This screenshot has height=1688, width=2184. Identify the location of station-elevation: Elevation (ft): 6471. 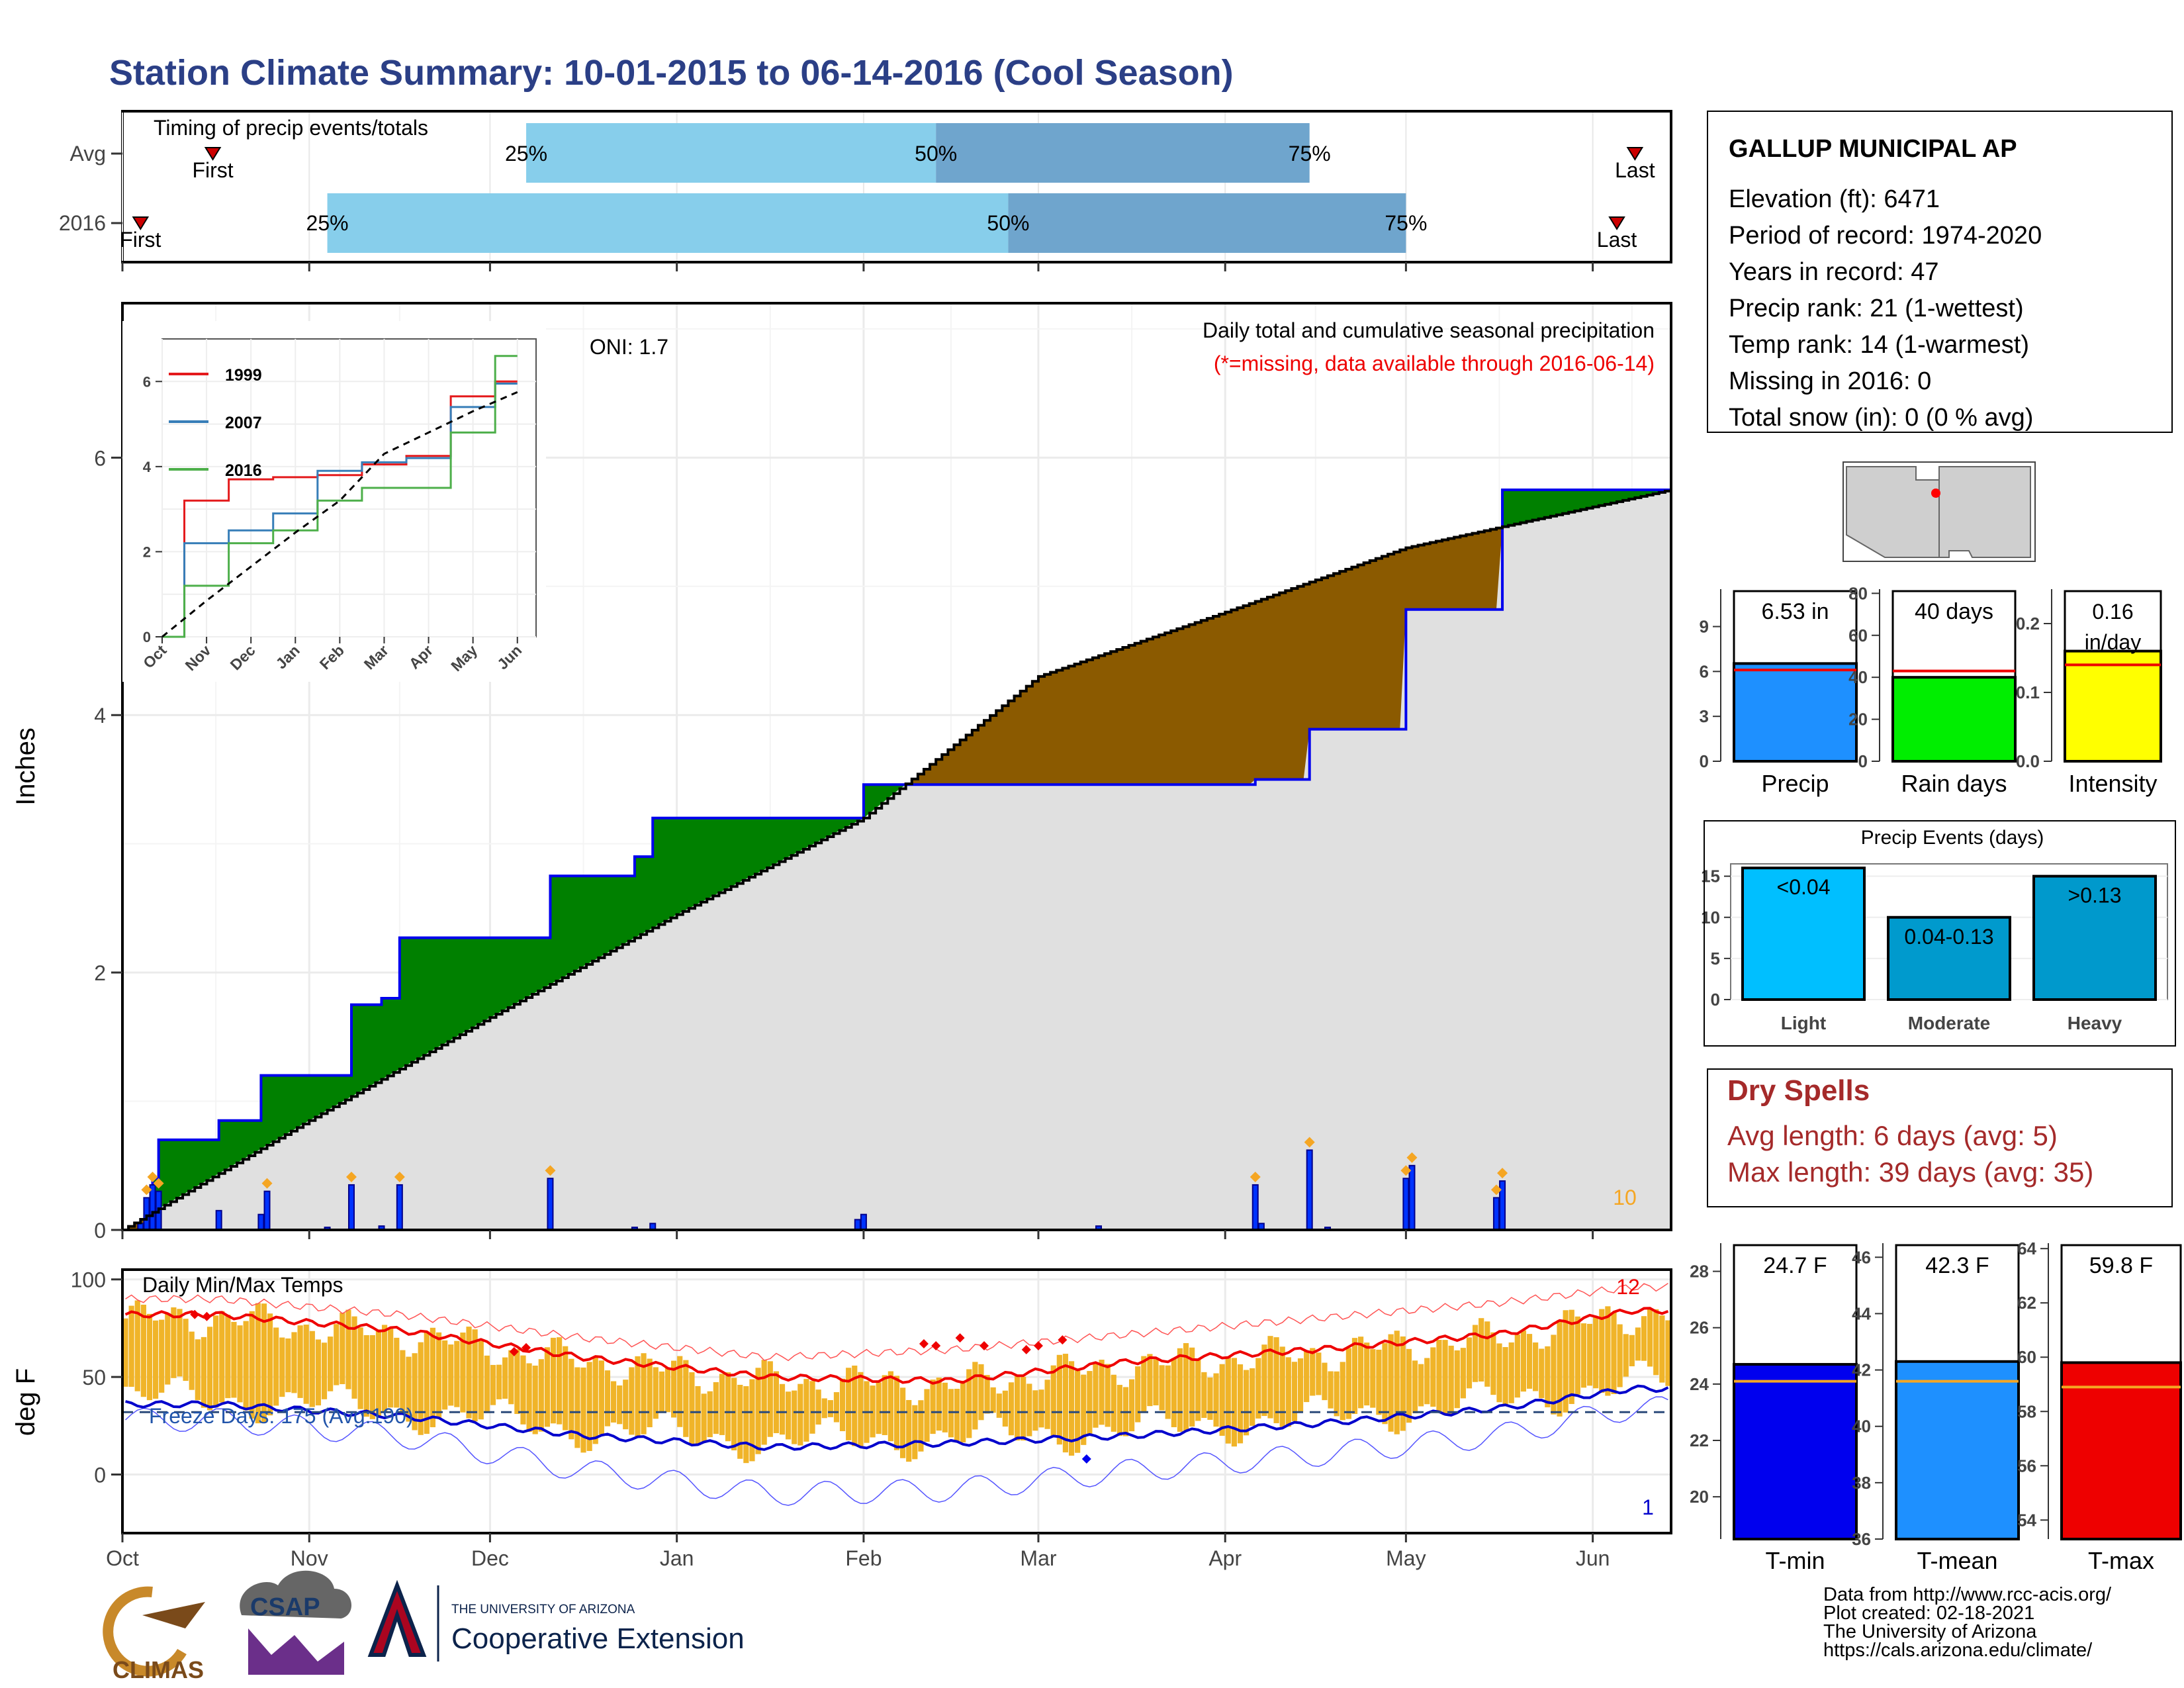
(1834, 199).